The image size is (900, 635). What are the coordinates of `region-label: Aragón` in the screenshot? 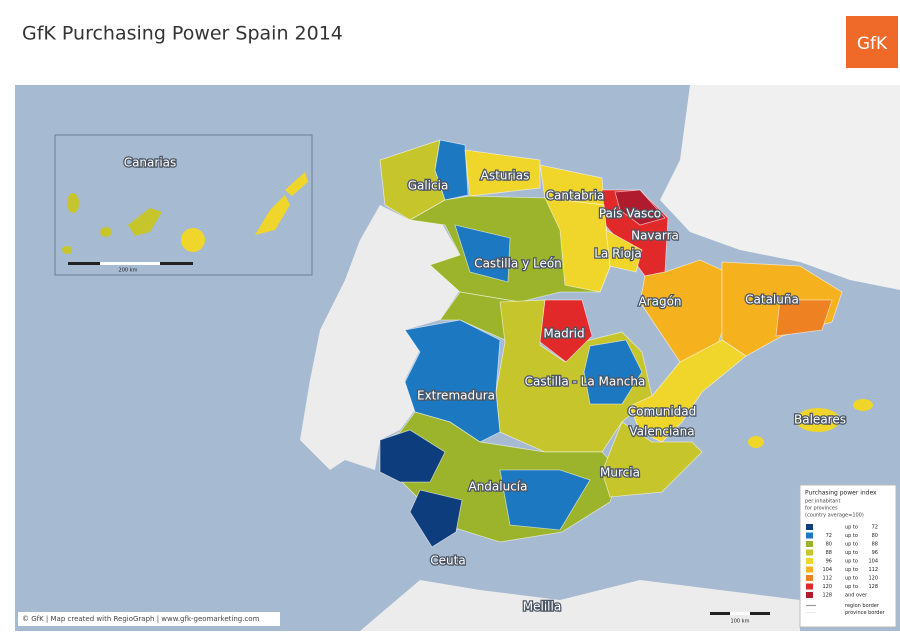 It's located at (659, 302).